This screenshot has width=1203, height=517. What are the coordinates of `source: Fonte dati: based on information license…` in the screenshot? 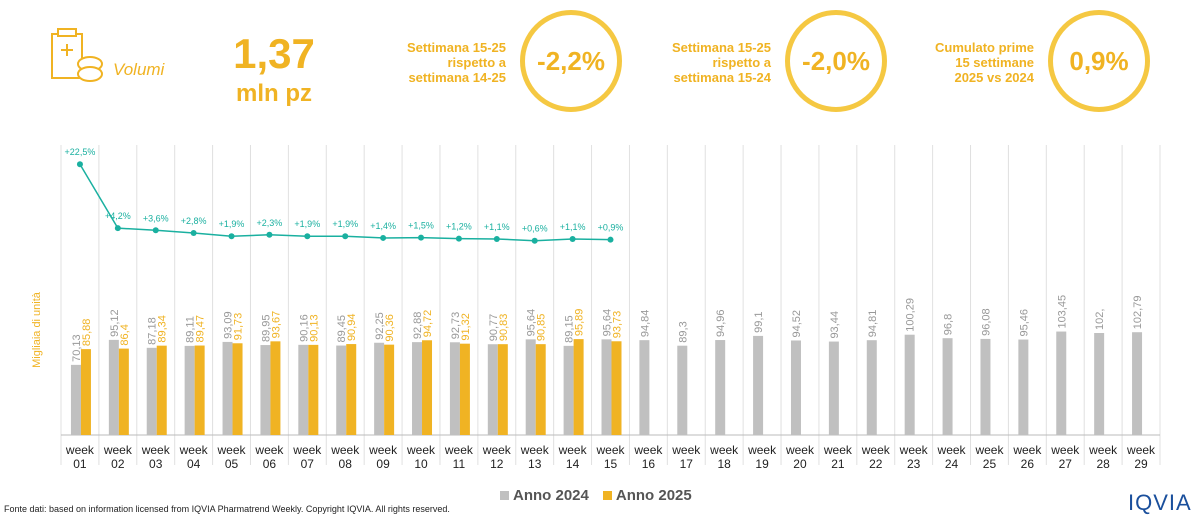 It's located at (227, 509).